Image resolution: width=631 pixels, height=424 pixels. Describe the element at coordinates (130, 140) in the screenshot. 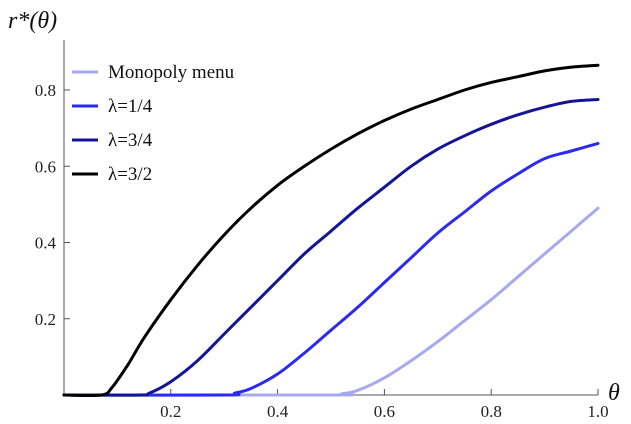

I see `legend-label-2: λ=3/4` at that location.